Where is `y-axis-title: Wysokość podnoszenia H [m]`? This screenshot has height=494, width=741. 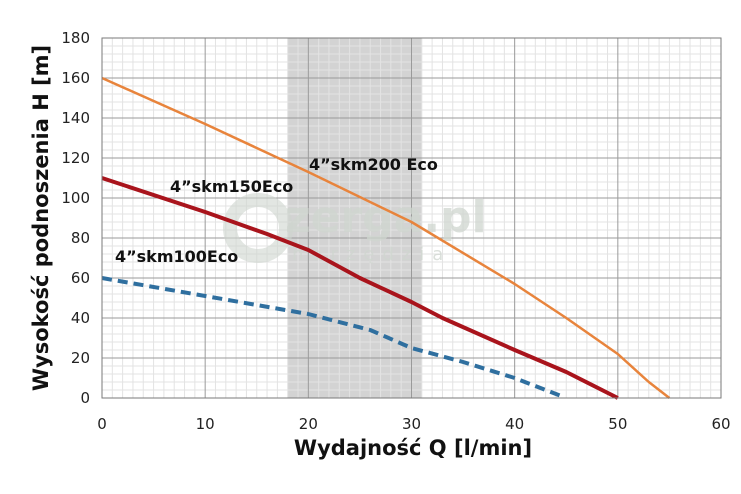
y-axis-title: Wysokość podnoszenia H [m] is located at coordinates (41, 218).